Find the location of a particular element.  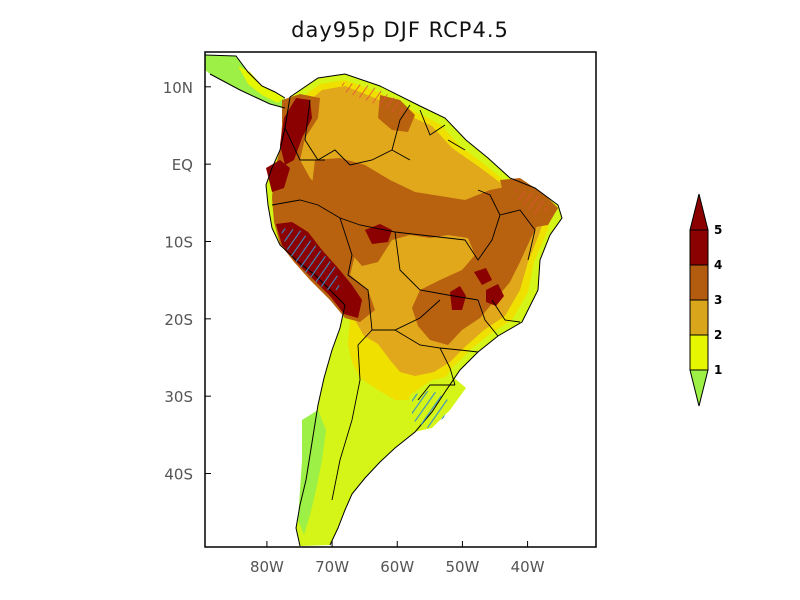

lat-tick-label: 10S is located at coordinates (178, 242).